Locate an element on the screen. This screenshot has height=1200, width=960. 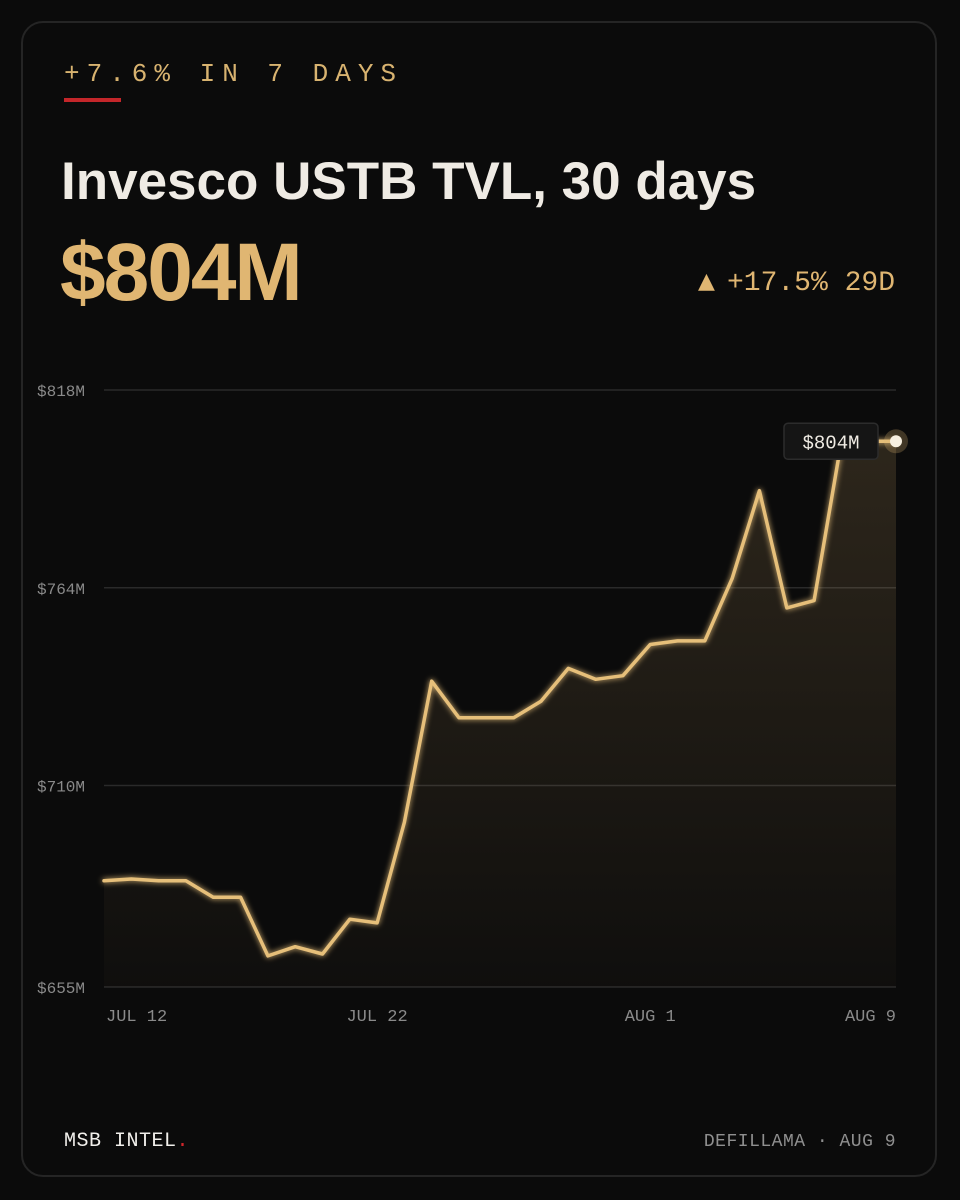
chart-title: Invesco USTB TVL, 30 days is located at coordinates (409, 181).